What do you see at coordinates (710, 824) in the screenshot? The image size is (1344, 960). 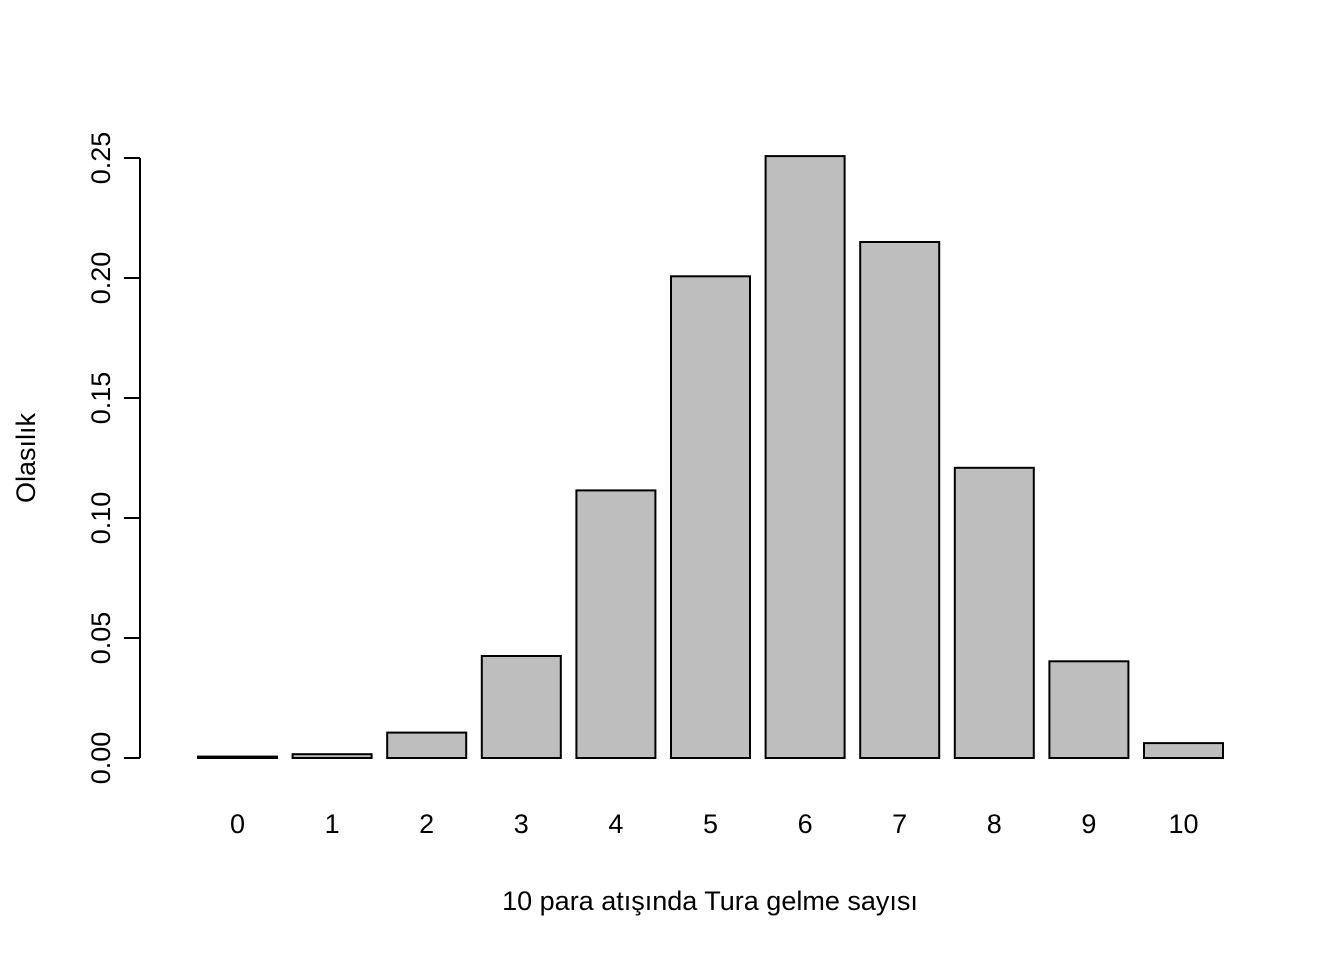 I see `x-tick-label: 5` at bounding box center [710, 824].